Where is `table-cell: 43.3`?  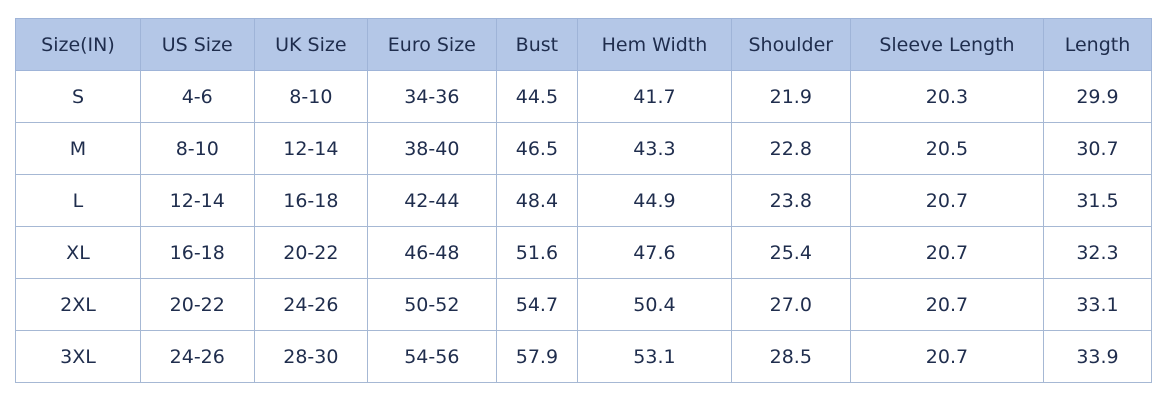 table-cell: 43.3 is located at coordinates (654, 148).